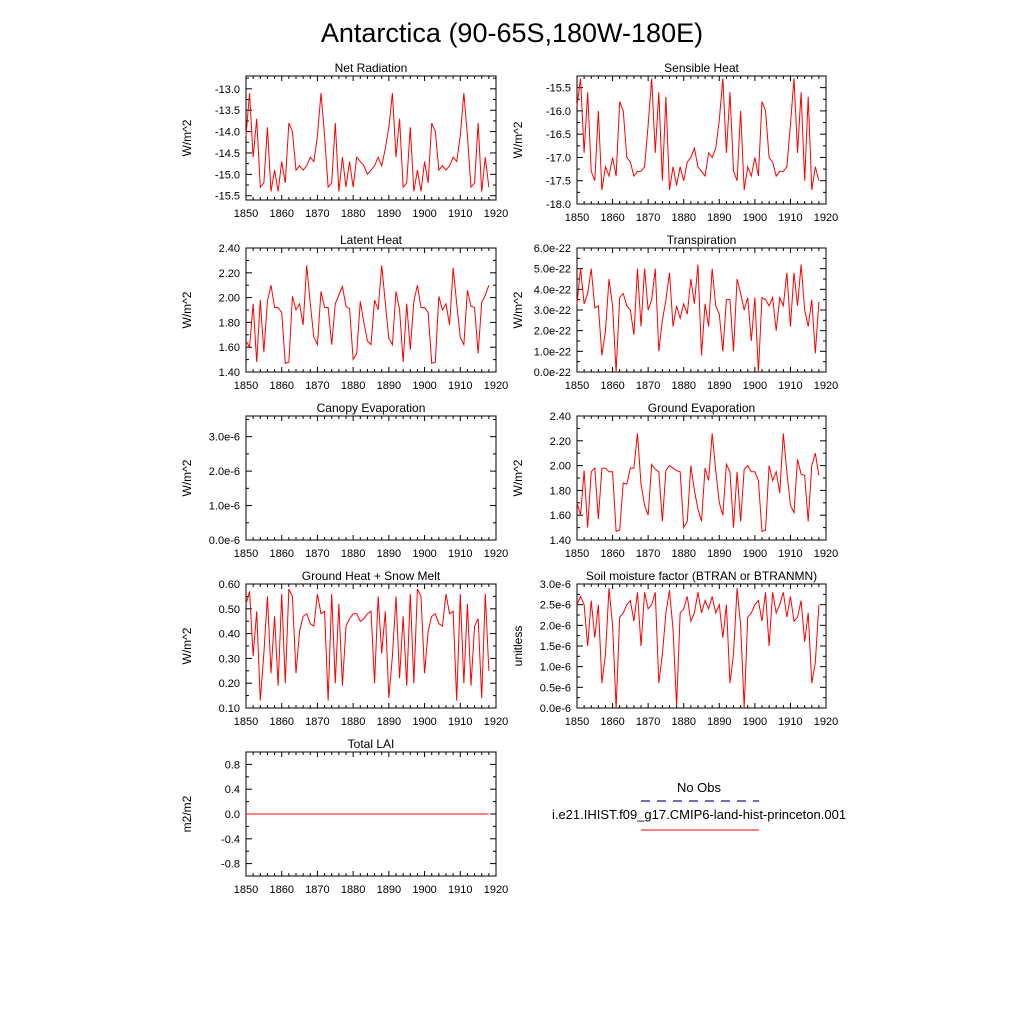 The width and height of the screenshot is (1024, 1024). Describe the element at coordinates (552, 270) in the screenshot. I see `y-tick-label: 5.0e-22` at that location.